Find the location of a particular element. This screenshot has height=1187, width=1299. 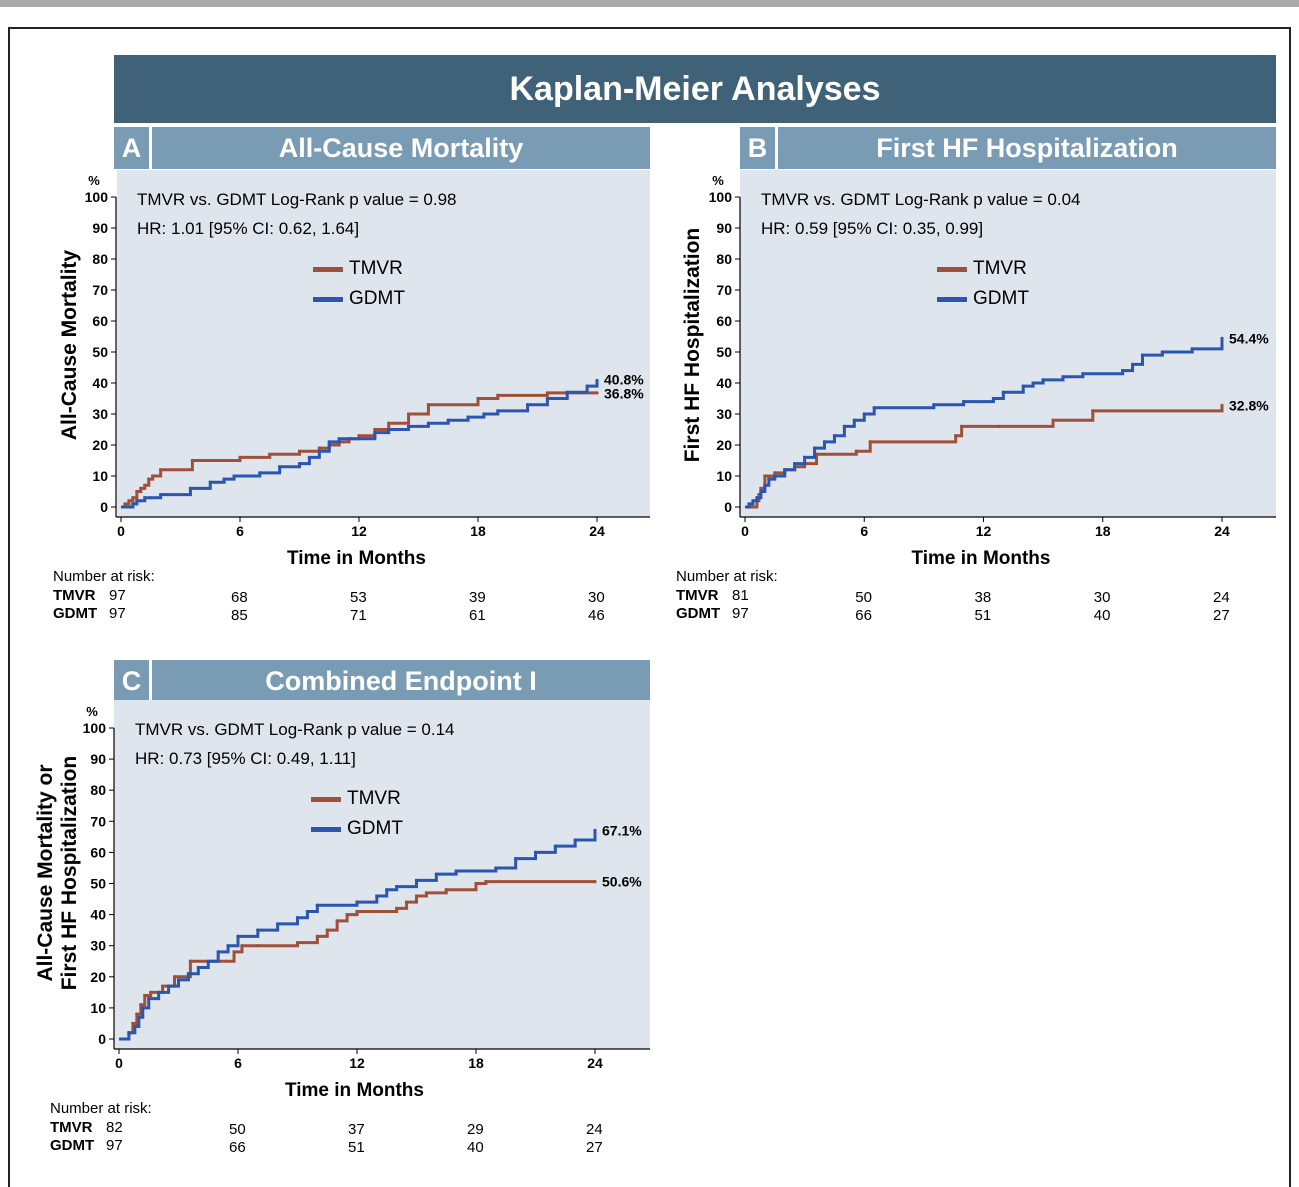

risk-value-gdmt: 46 is located at coordinates (596, 615).